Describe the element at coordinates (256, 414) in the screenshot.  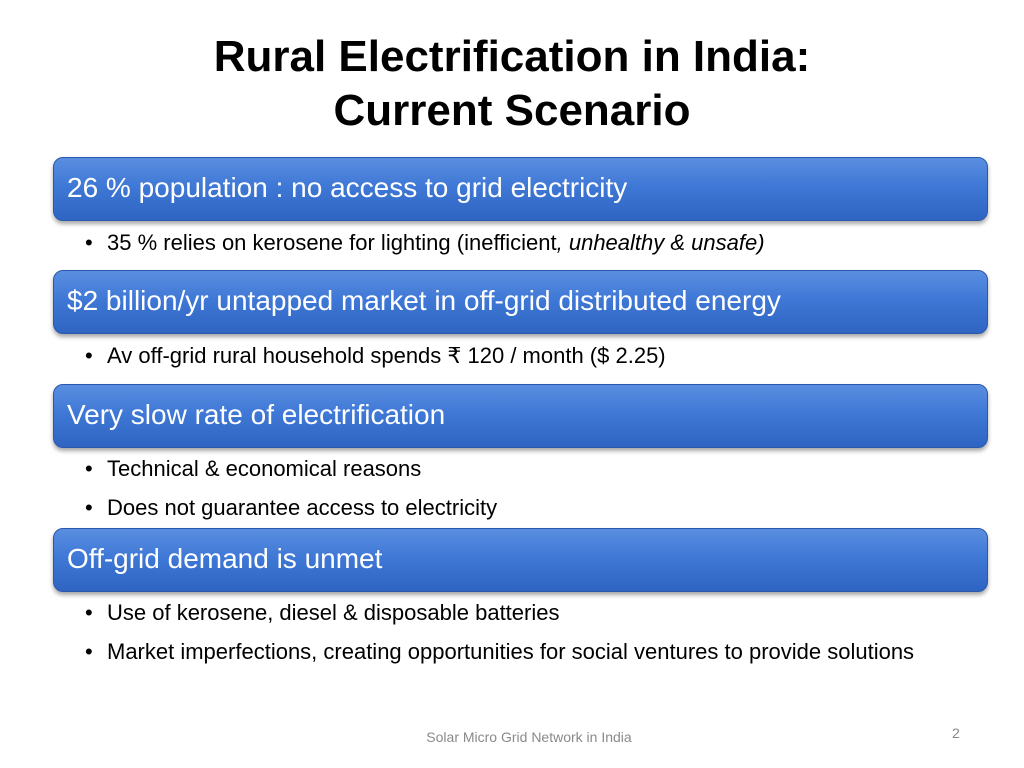
I see `section-3-heading: Very slow rate of electrification` at that location.